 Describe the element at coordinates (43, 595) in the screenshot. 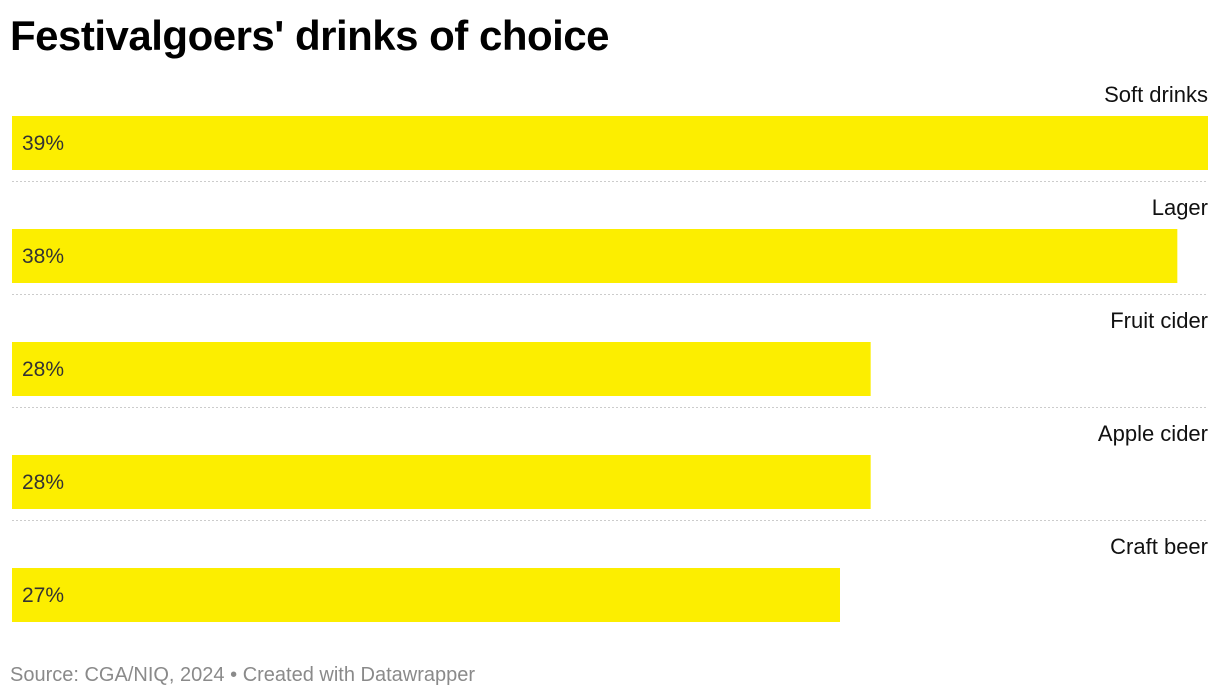

I see `value-label-craft-beer: 27%` at that location.